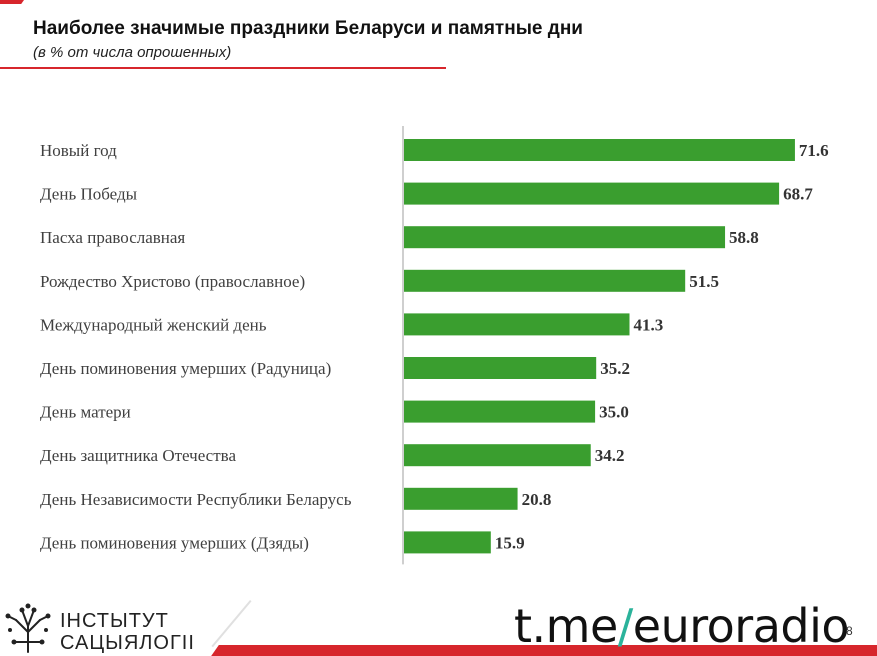 This screenshot has height=656, width=877. What do you see at coordinates (138, 455) in the screenshot?
I see `category-label: День защитника Отечества` at bounding box center [138, 455].